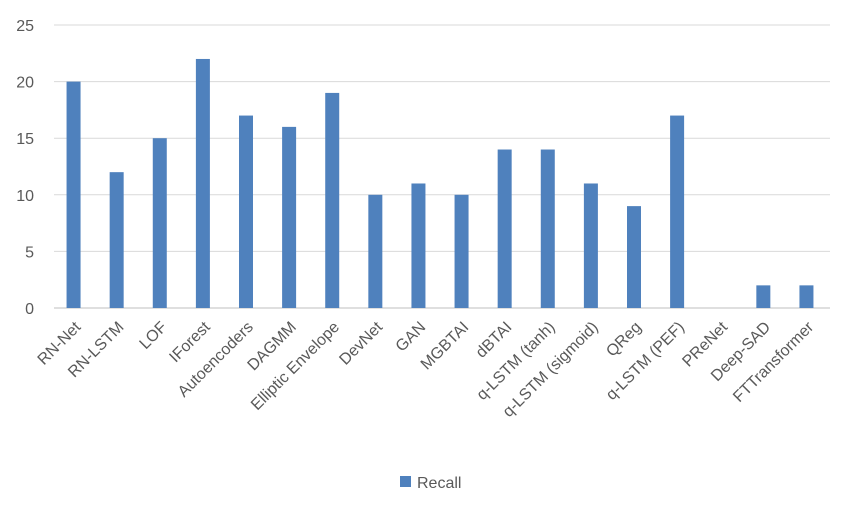 Image resolution: width=855 pixels, height=508 pixels. I want to click on legend-label: Recall, so click(439, 483).